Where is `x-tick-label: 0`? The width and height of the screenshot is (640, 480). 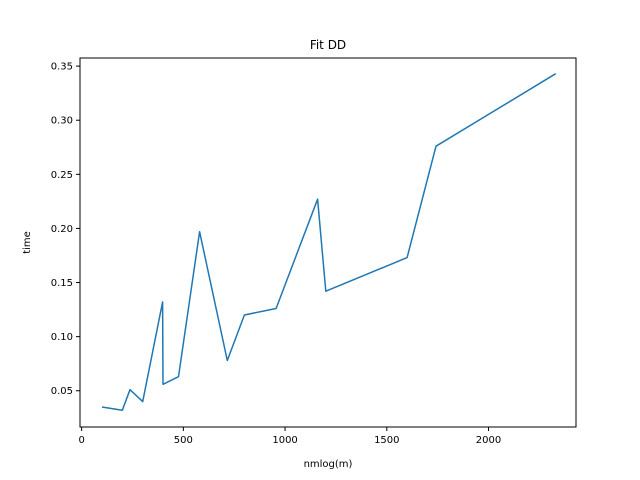
x-tick-label: 0 is located at coordinates (81, 440).